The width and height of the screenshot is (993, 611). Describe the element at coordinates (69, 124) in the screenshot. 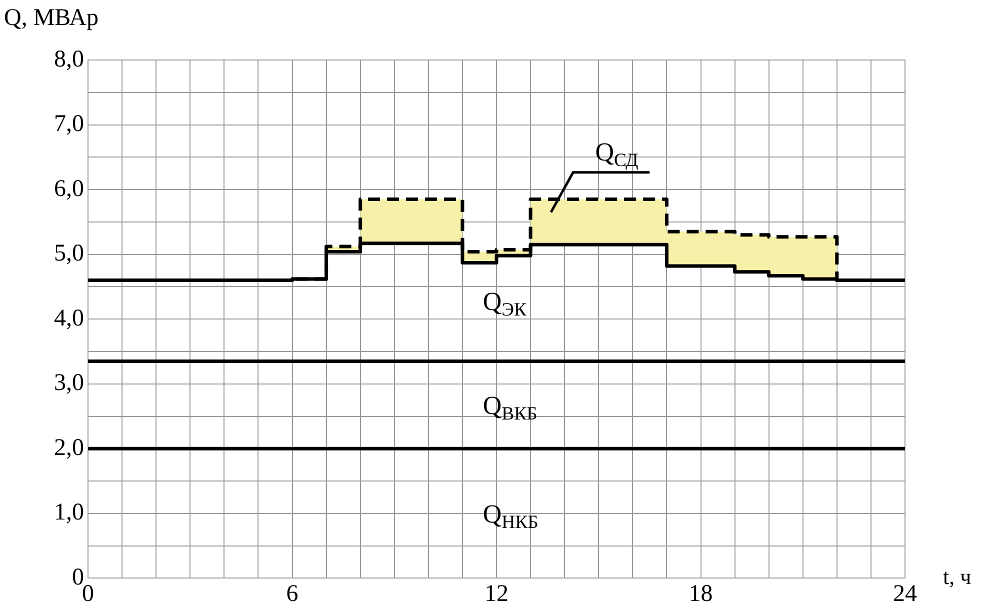

I see `y-tick-label: 7,0` at that location.